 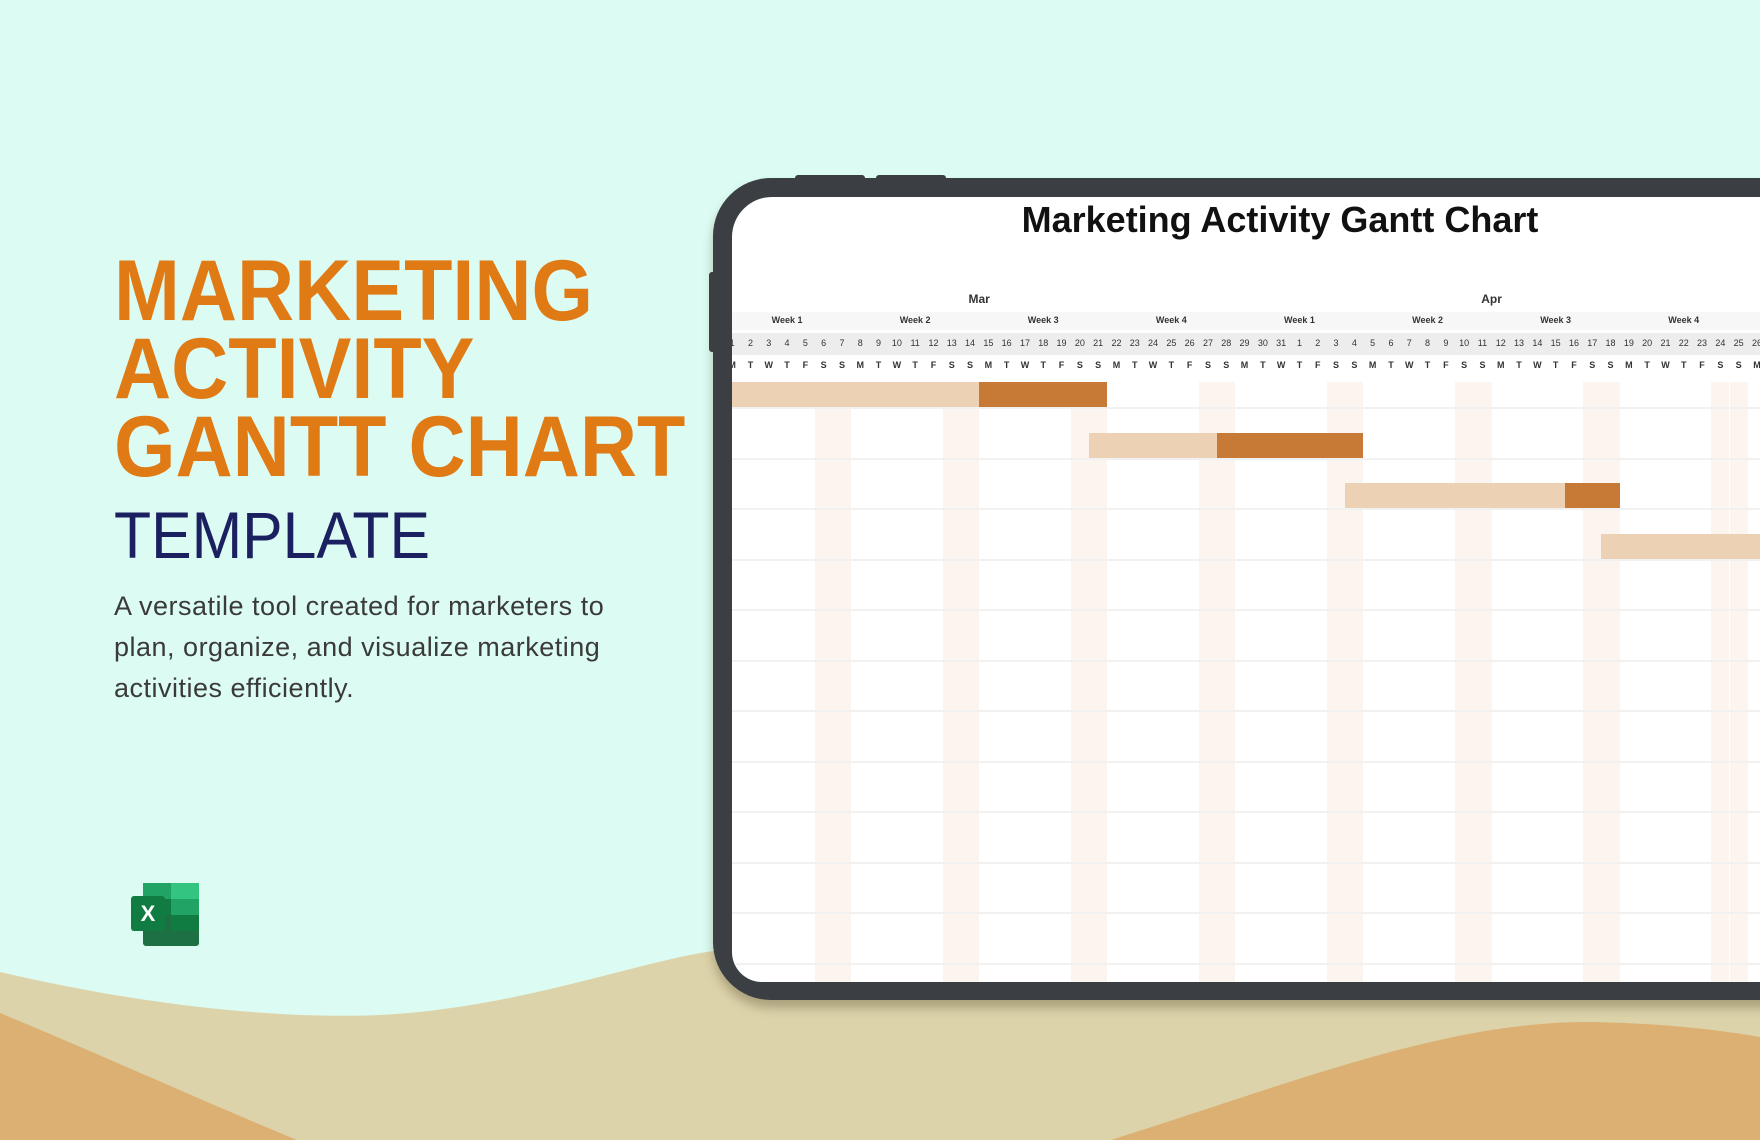 What do you see at coordinates (1061, 343) in the screenshot?
I see `date-label: 19` at bounding box center [1061, 343].